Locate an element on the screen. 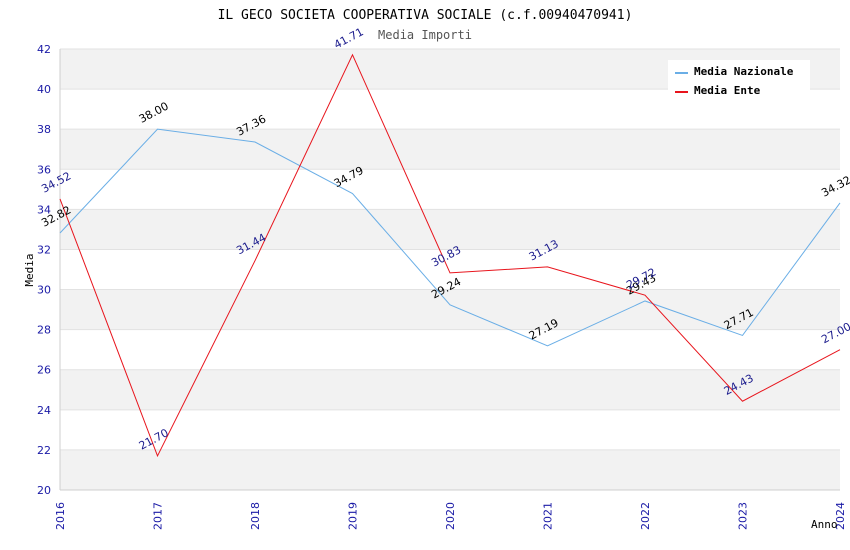 The width and height of the screenshot is (850, 550). x-tick-label: 2024 is located at coordinates (840, 516).